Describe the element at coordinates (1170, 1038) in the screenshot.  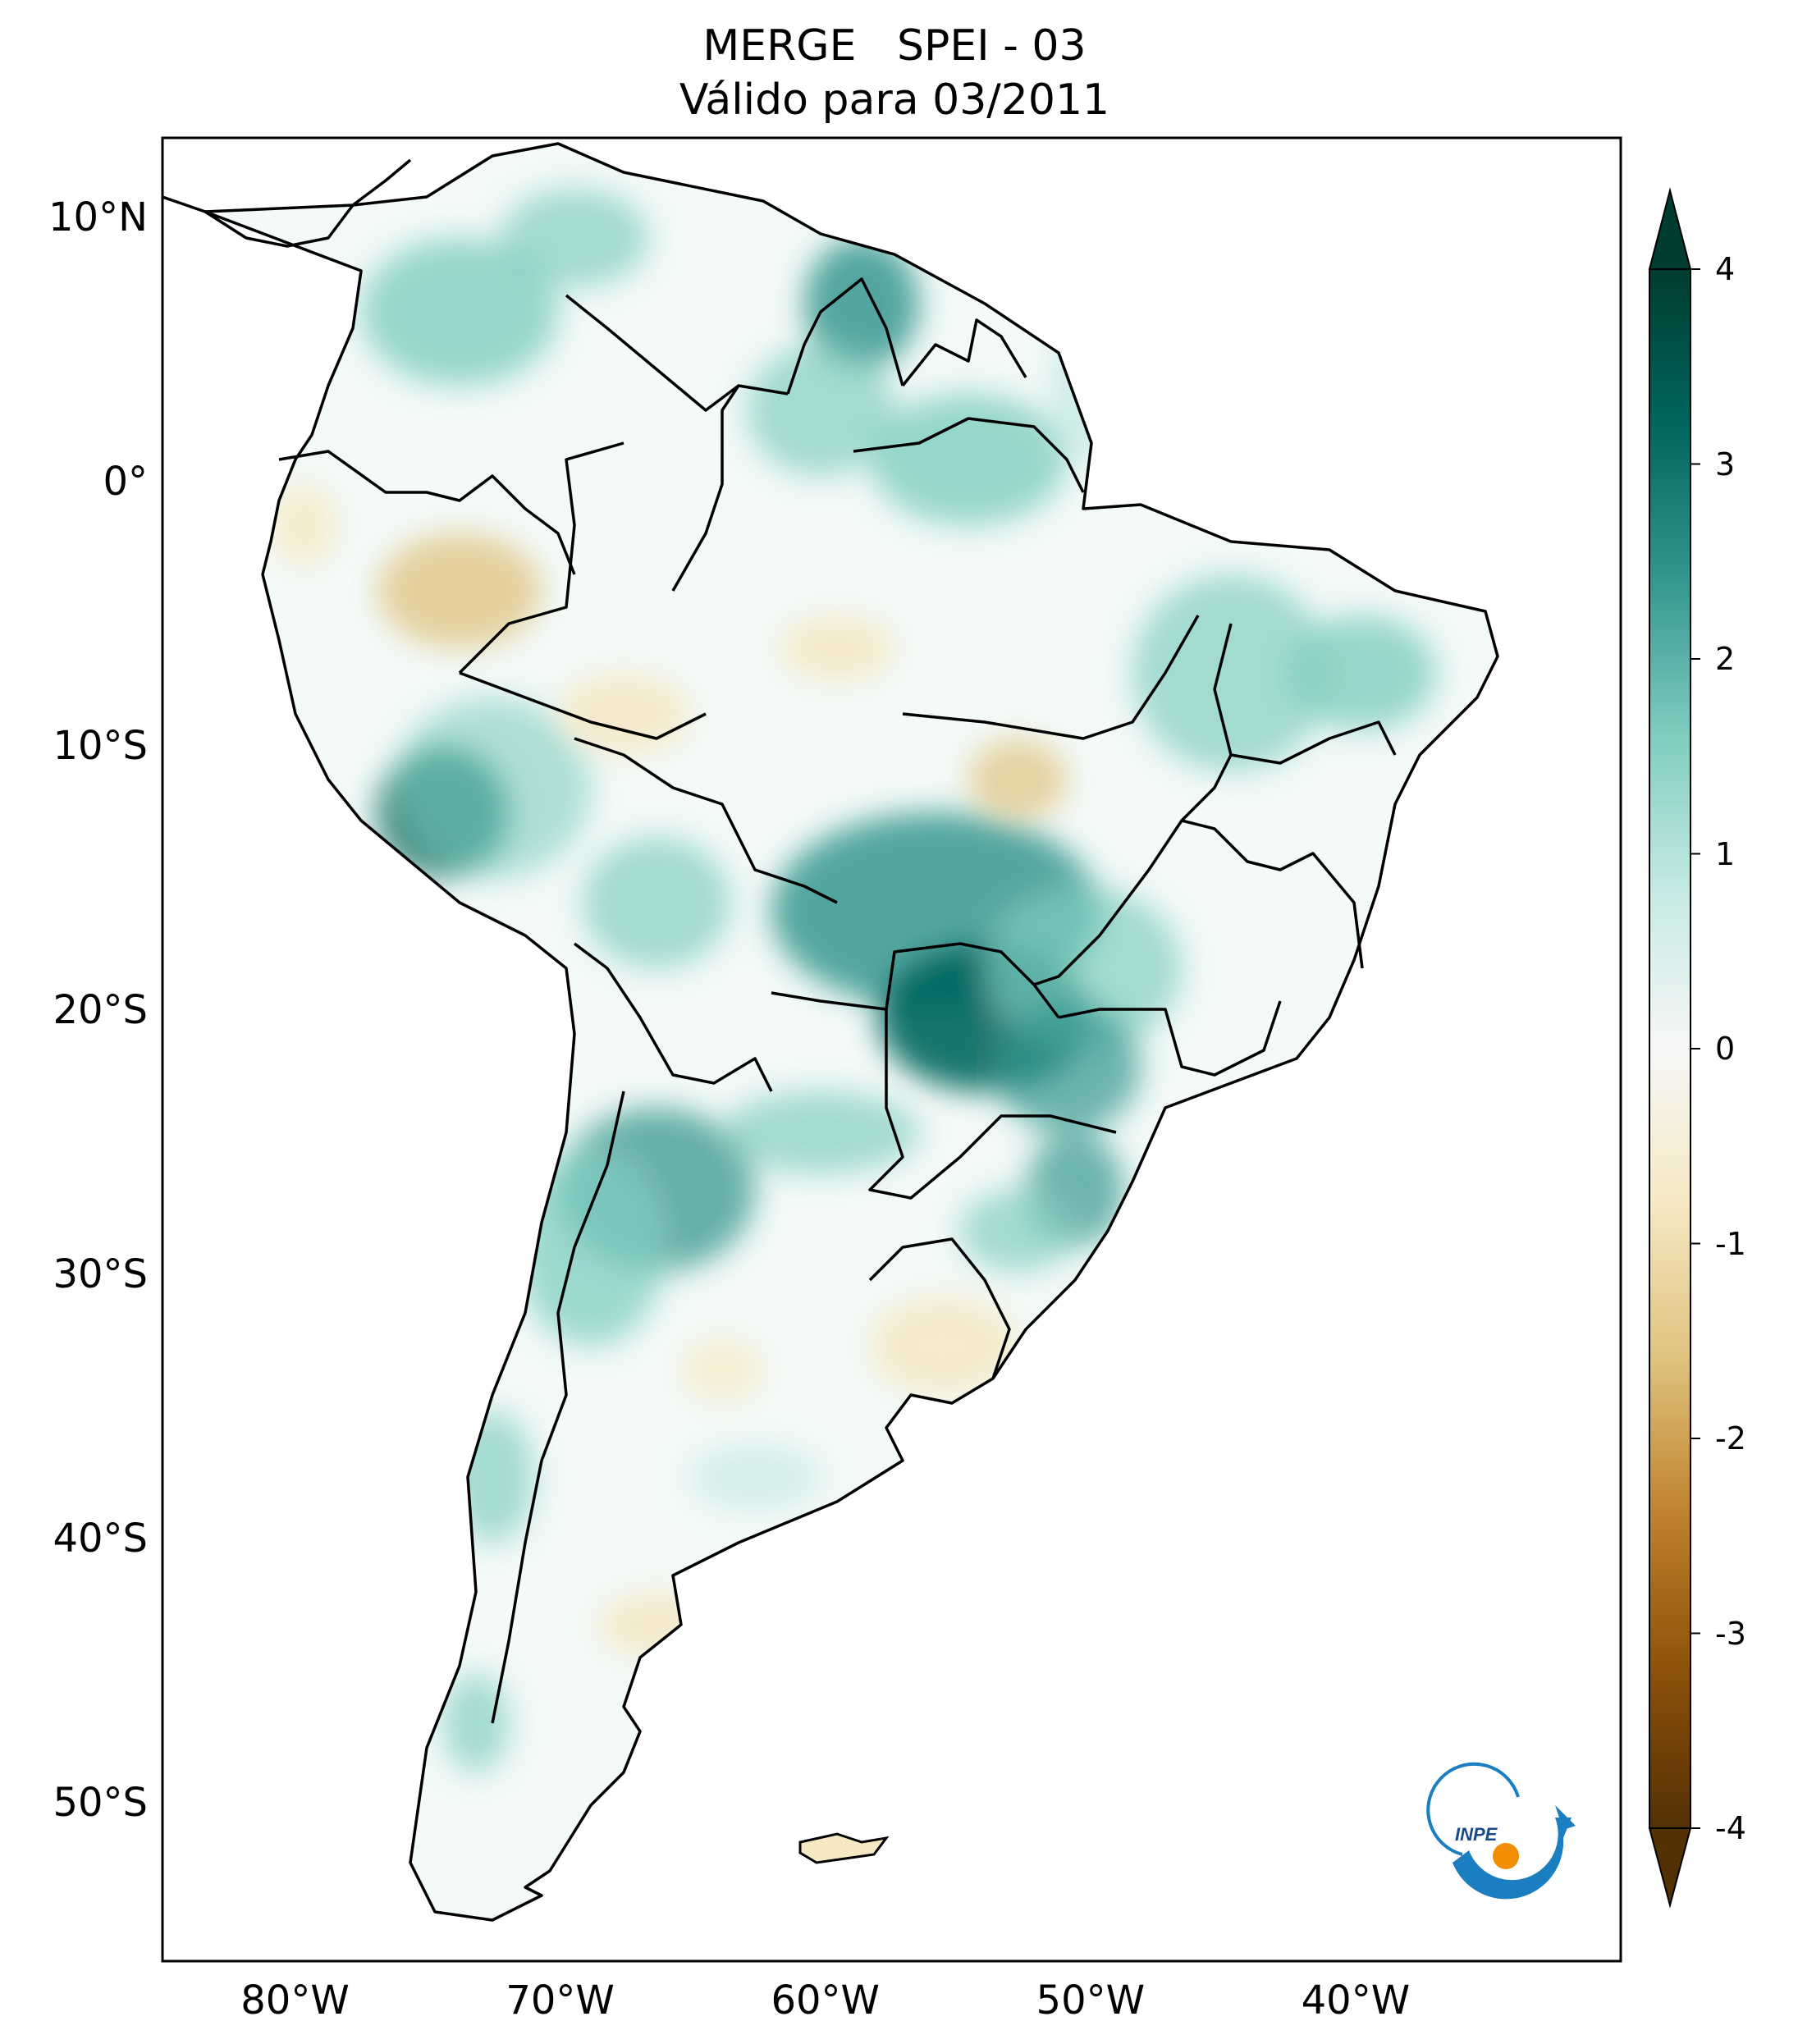
I see `brazil-states-southeast` at that location.